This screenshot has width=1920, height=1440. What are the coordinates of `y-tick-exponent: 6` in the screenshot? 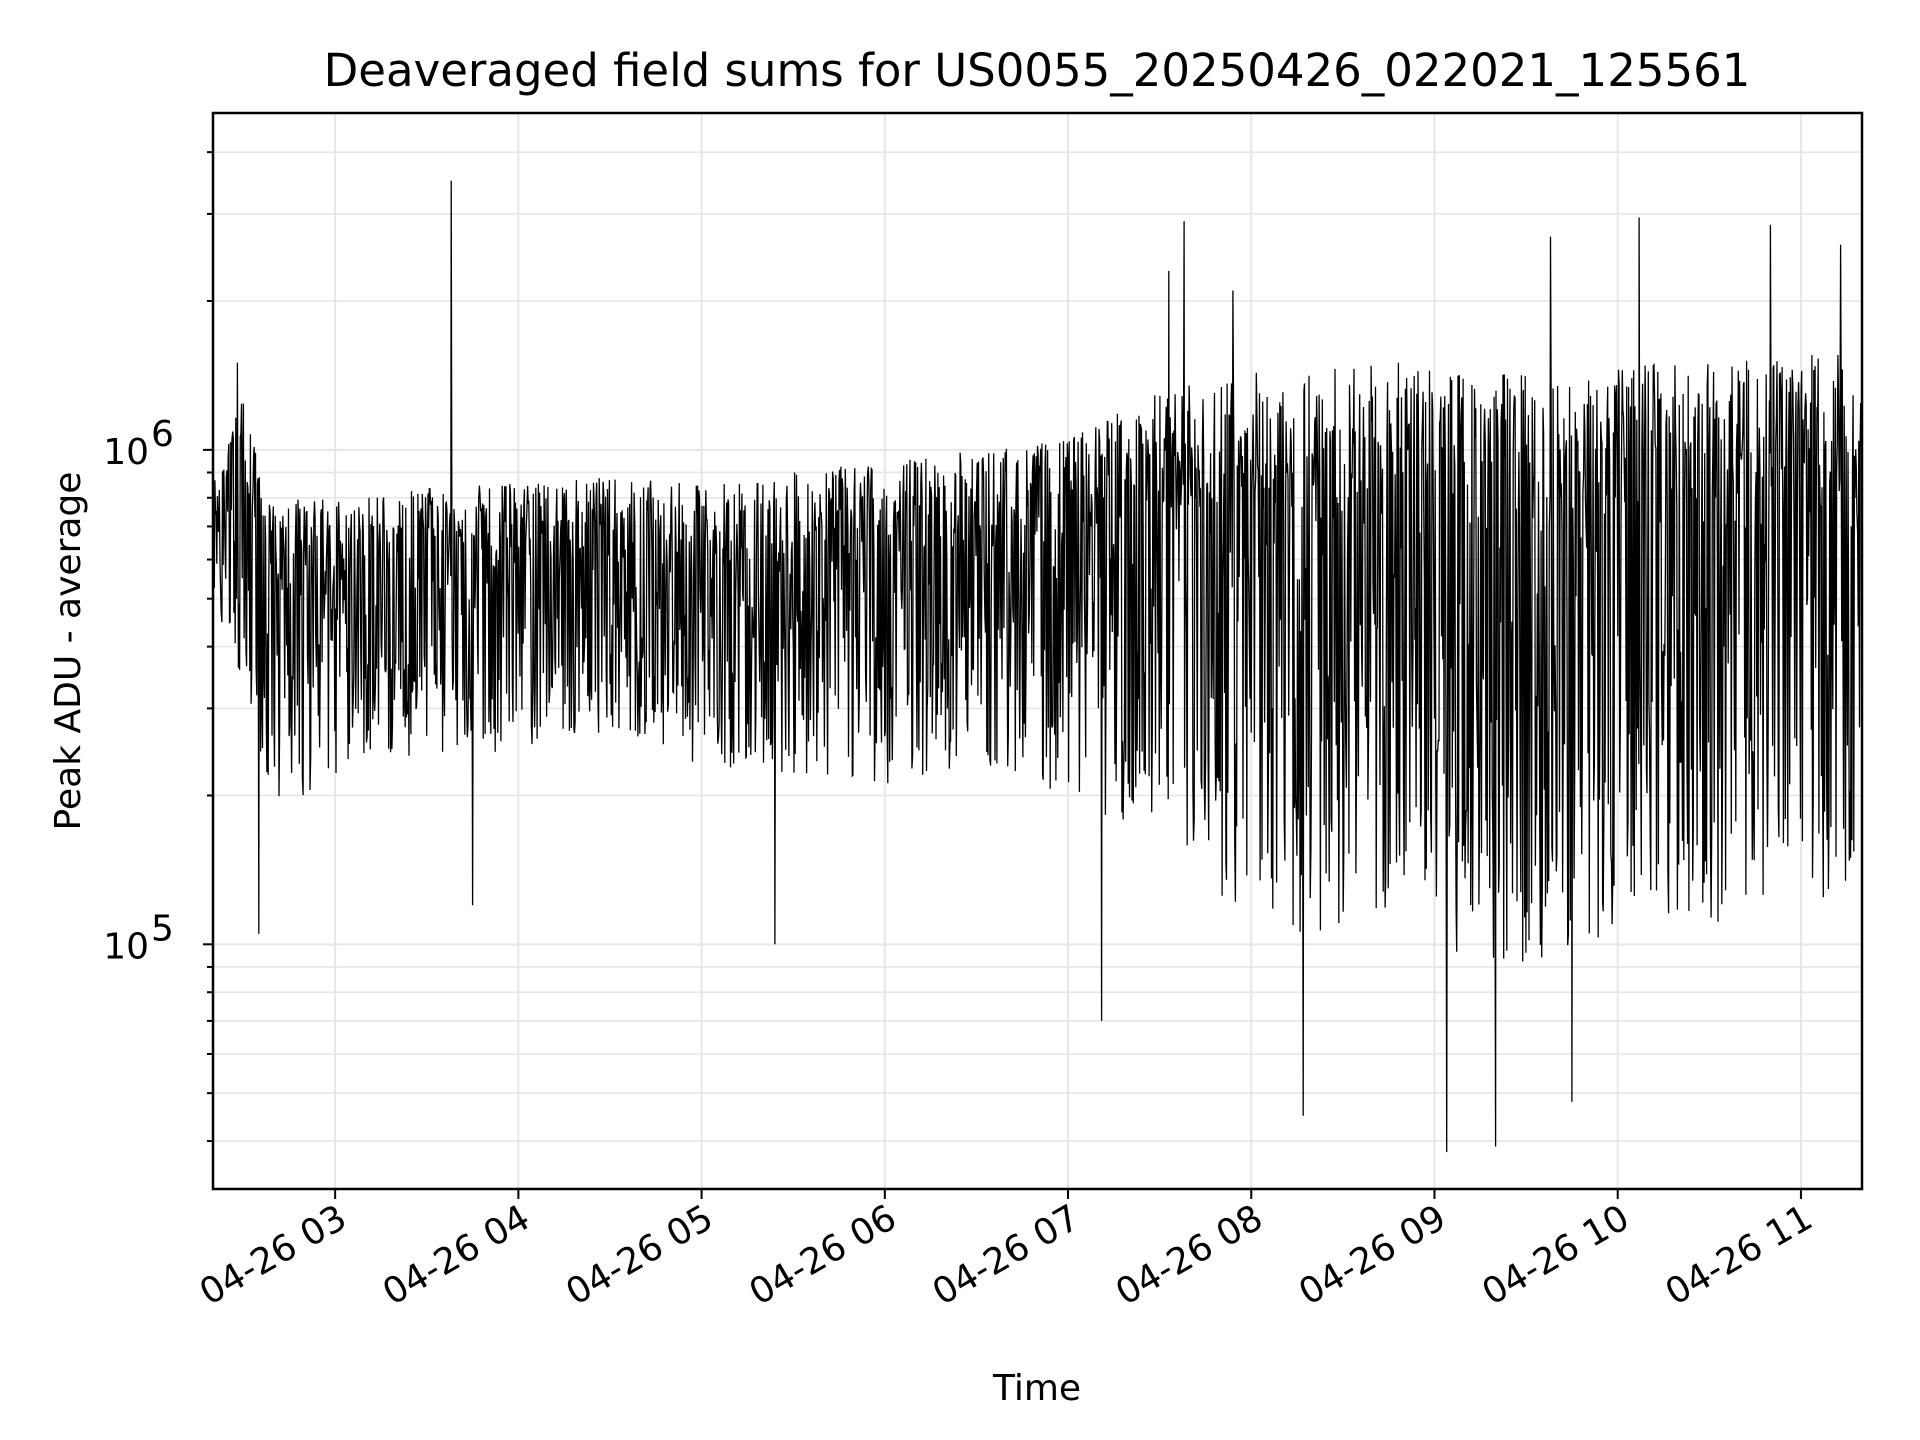 It's located at (162, 434).